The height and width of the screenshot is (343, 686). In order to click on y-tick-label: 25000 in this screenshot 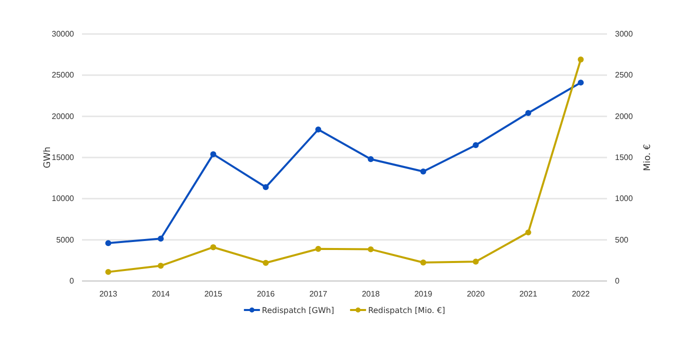, I will do `click(63, 75)`.